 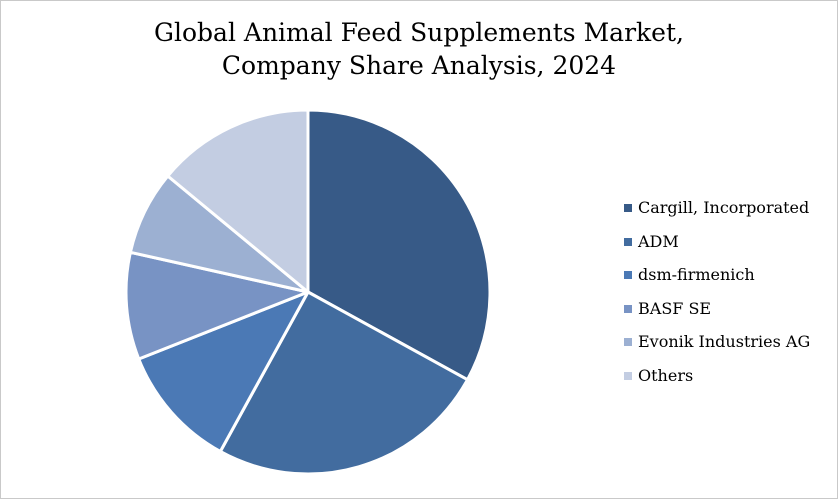 I want to click on legend-label: dsm-firmenich, so click(x=696, y=275).